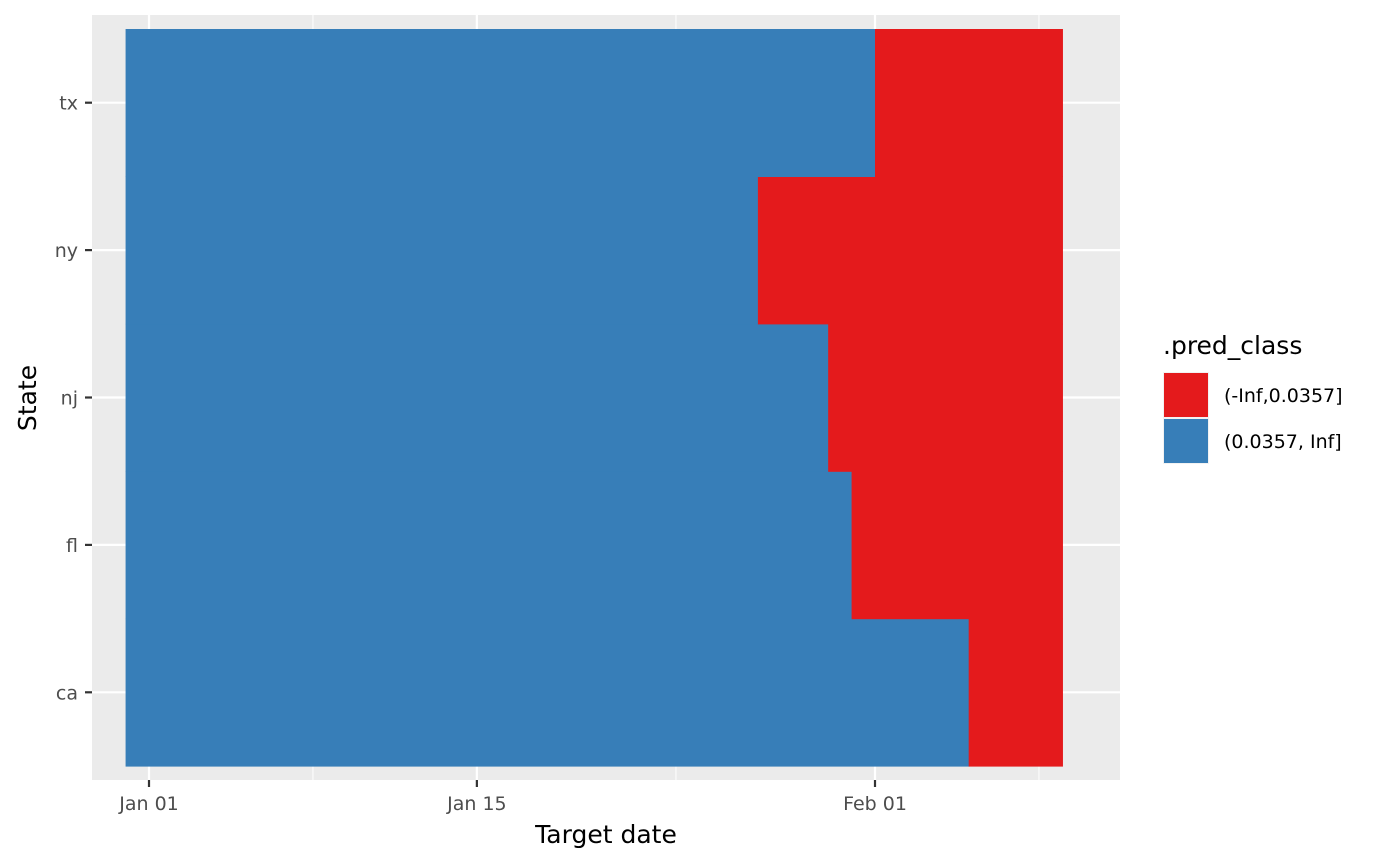 This screenshot has height=865, width=1400. I want to click on y-axis-title: State, so click(27, 398).